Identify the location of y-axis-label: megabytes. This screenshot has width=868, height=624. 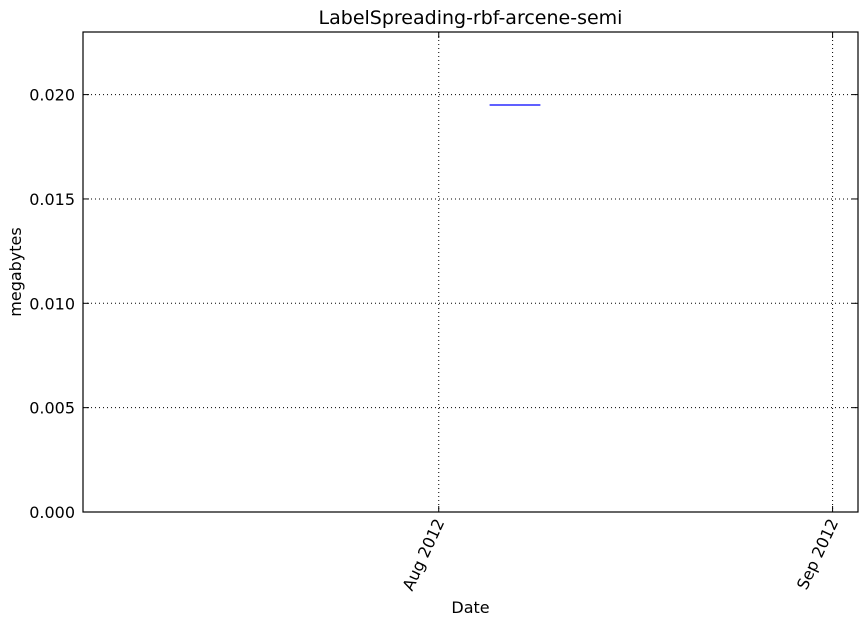
(15, 271).